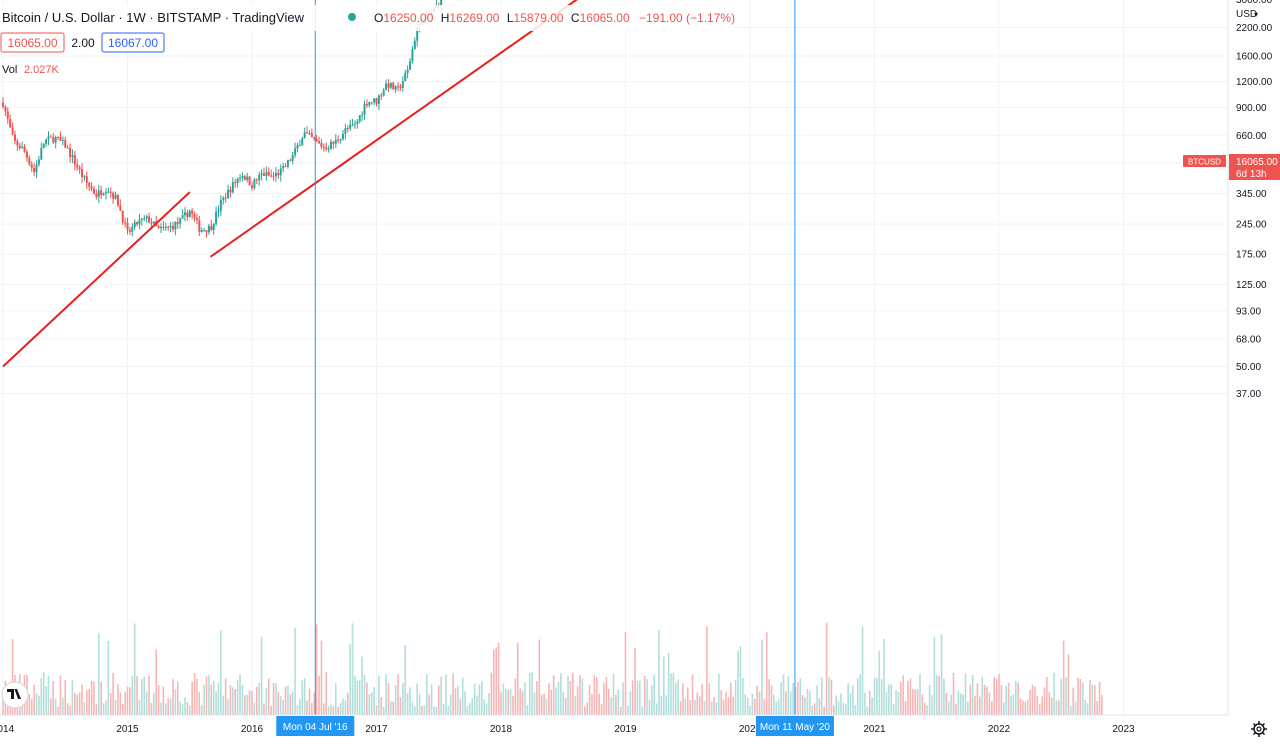 The width and height of the screenshot is (1280, 745). I want to click on volume-legend: Vol 2.027K, so click(31, 70).